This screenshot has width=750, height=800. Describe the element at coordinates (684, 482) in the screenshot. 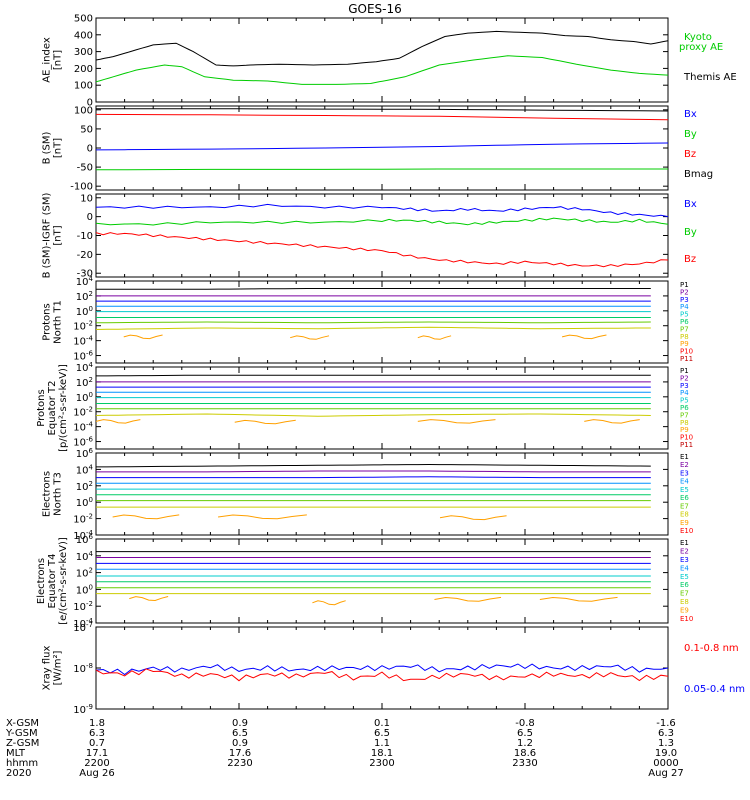

I see `legend-entry: E4` at that location.